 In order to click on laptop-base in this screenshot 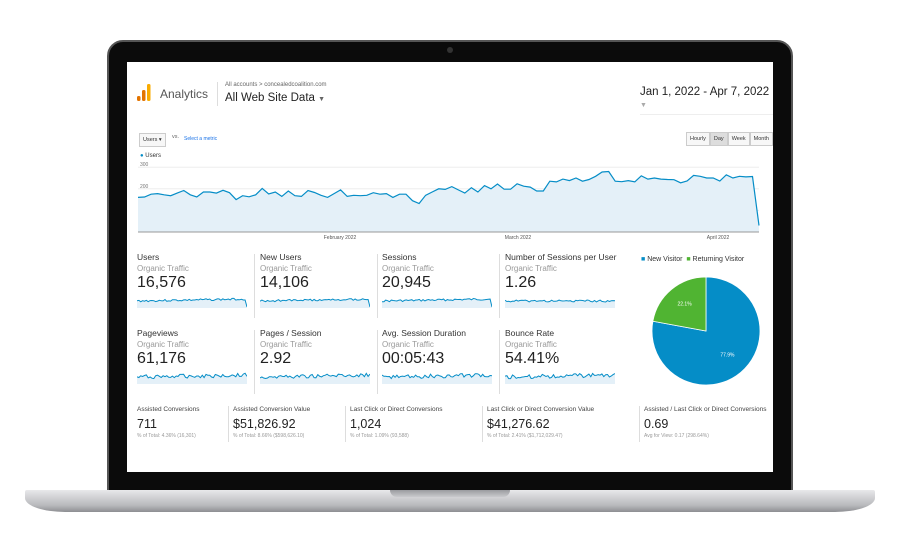, I will do `click(450, 501)`.